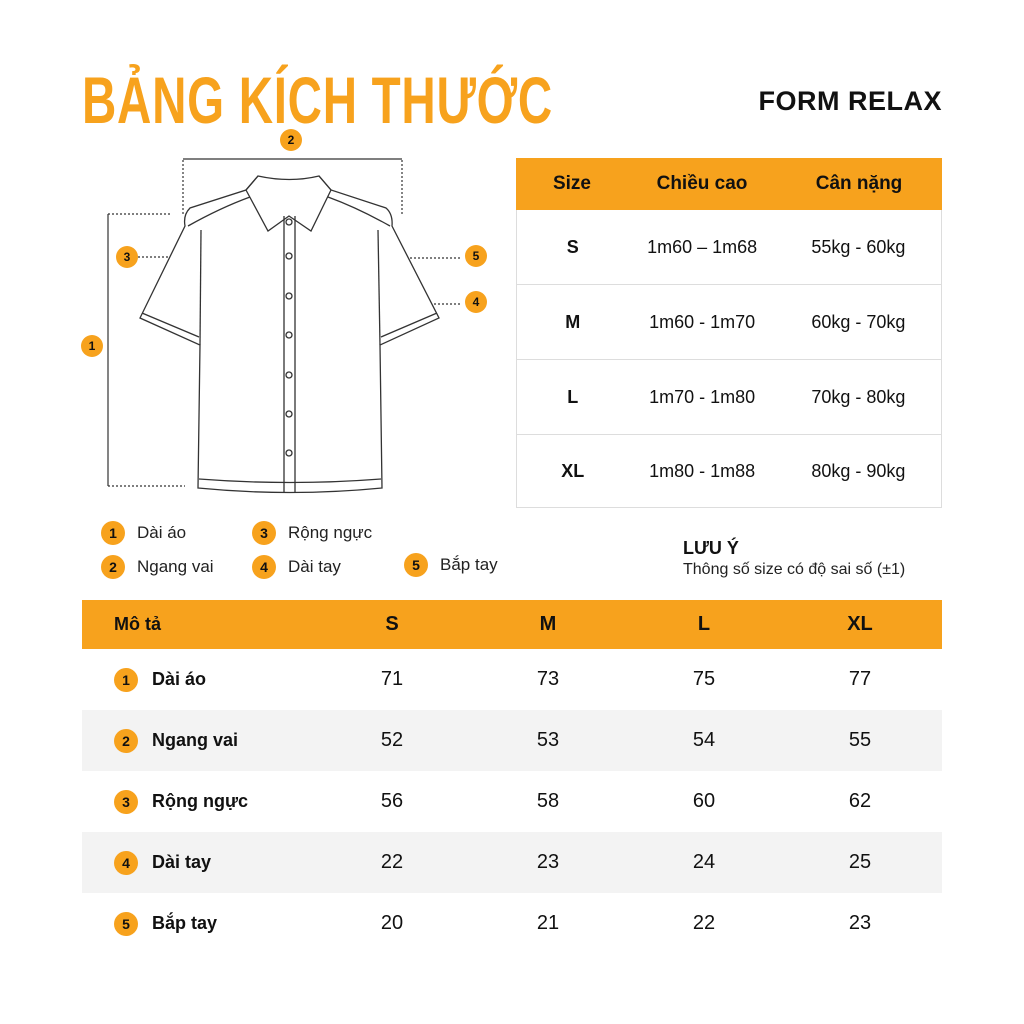 This screenshot has width=1024, height=1024. I want to click on header-description: Mô tả, so click(137, 624).